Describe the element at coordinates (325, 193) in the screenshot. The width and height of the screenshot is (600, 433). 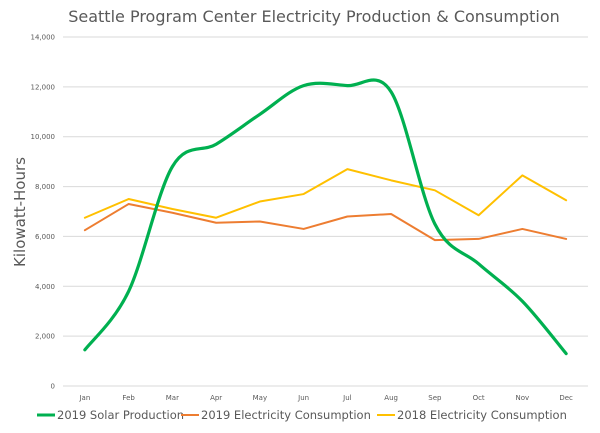
I see `series-line-2018-electricity-consumption` at that location.